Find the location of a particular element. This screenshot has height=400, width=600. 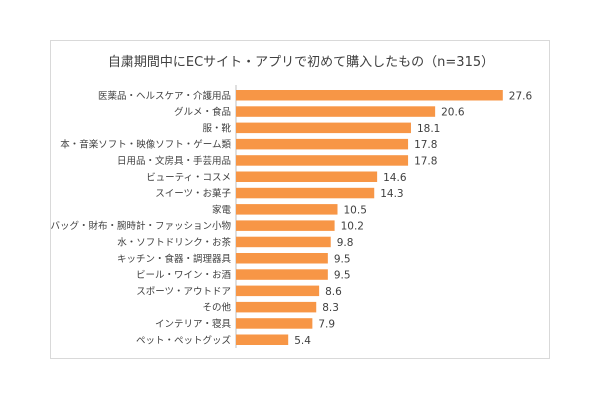

category-label: インテリア・寝具 is located at coordinates (193, 324).